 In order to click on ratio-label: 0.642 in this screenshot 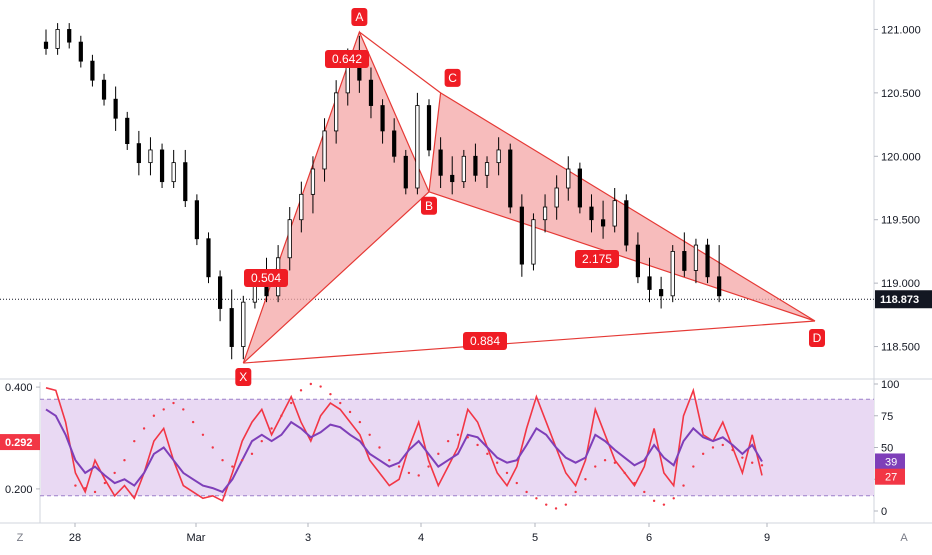, I will do `click(347, 59)`.